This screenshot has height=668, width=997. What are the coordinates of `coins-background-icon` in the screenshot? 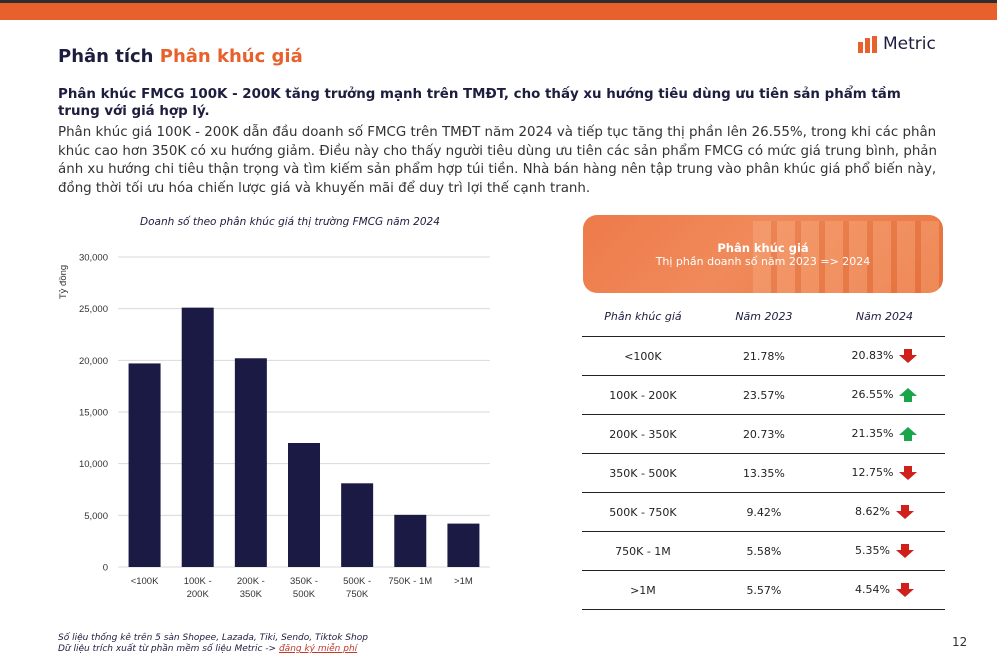 It's located at (848, 257).